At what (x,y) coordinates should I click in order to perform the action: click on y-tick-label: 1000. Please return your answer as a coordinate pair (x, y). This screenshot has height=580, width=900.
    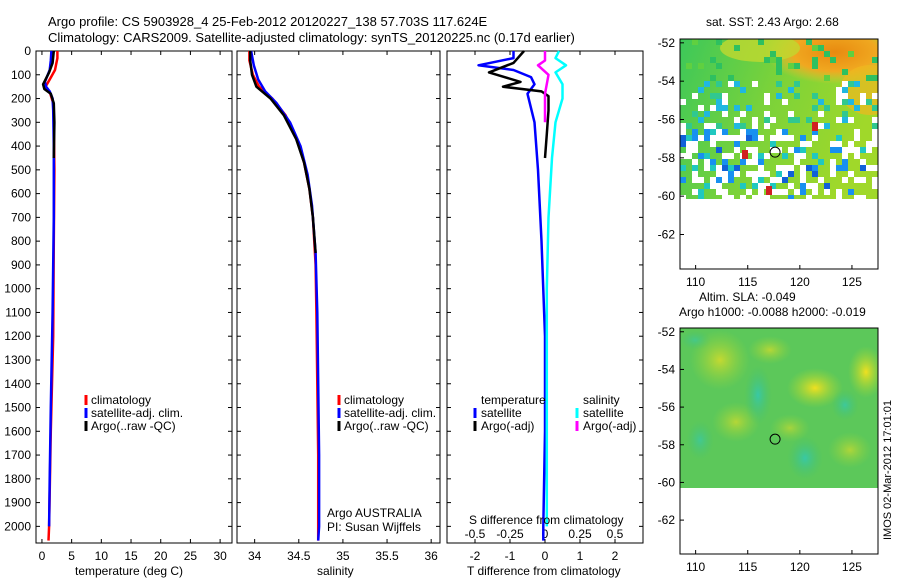
    Looking at the image, I should click on (17, 289).